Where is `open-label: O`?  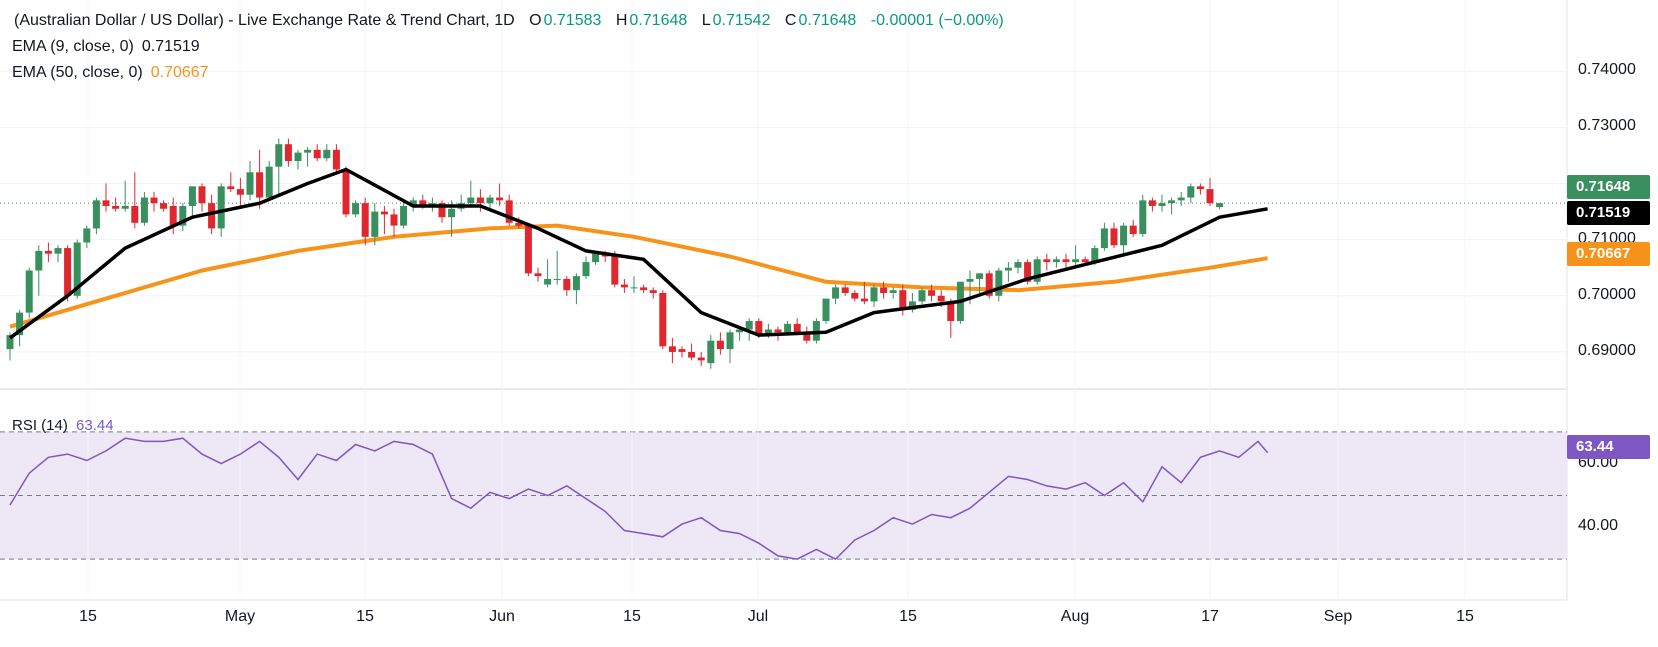
open-label: O is located at coordinates (535, 20).